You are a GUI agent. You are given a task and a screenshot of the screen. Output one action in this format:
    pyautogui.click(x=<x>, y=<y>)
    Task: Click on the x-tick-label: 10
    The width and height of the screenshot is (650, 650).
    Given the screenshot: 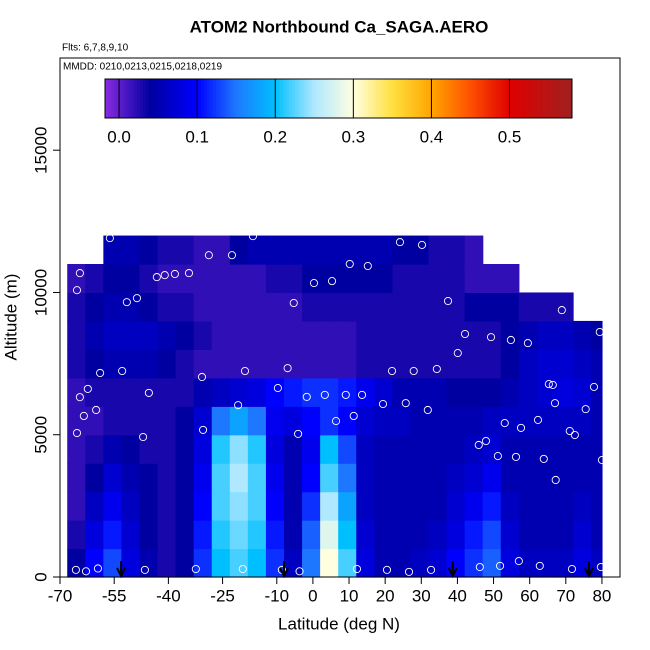 What is the action you would take?
    pyautogui.click(x=349, y=595)
    